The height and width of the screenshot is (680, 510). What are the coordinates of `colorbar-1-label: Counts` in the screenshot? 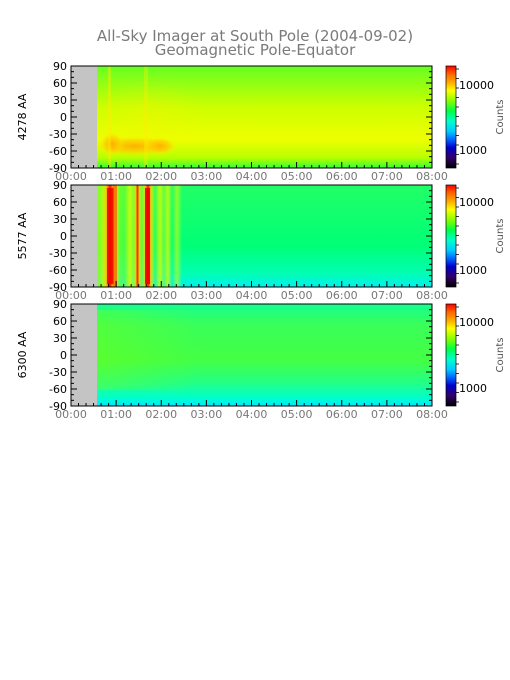 It's located at (500, 117).